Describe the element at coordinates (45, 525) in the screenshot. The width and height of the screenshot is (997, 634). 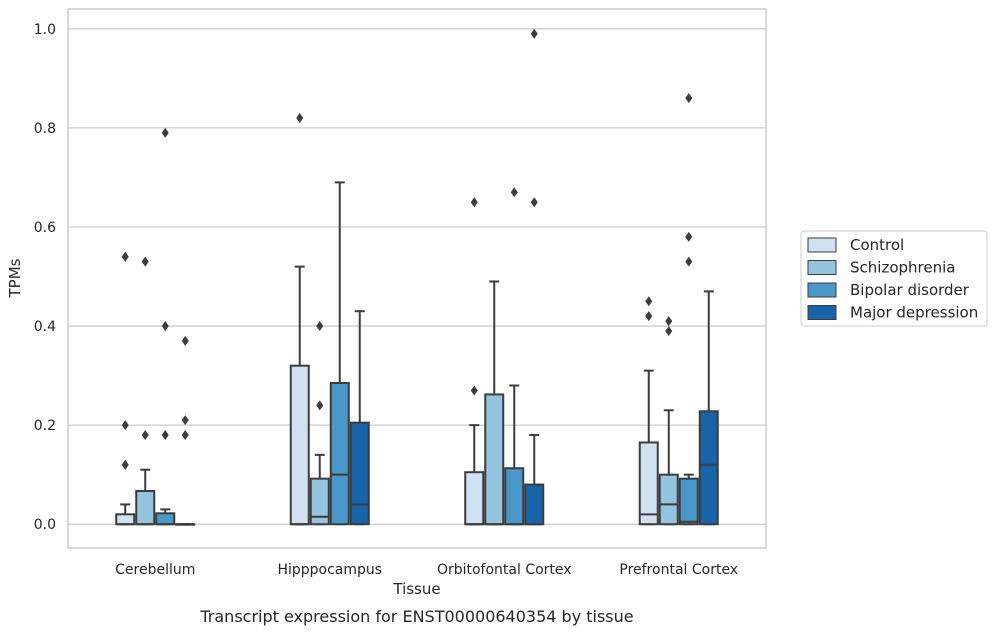
I see `y-tick-label: 0.0` at that location.